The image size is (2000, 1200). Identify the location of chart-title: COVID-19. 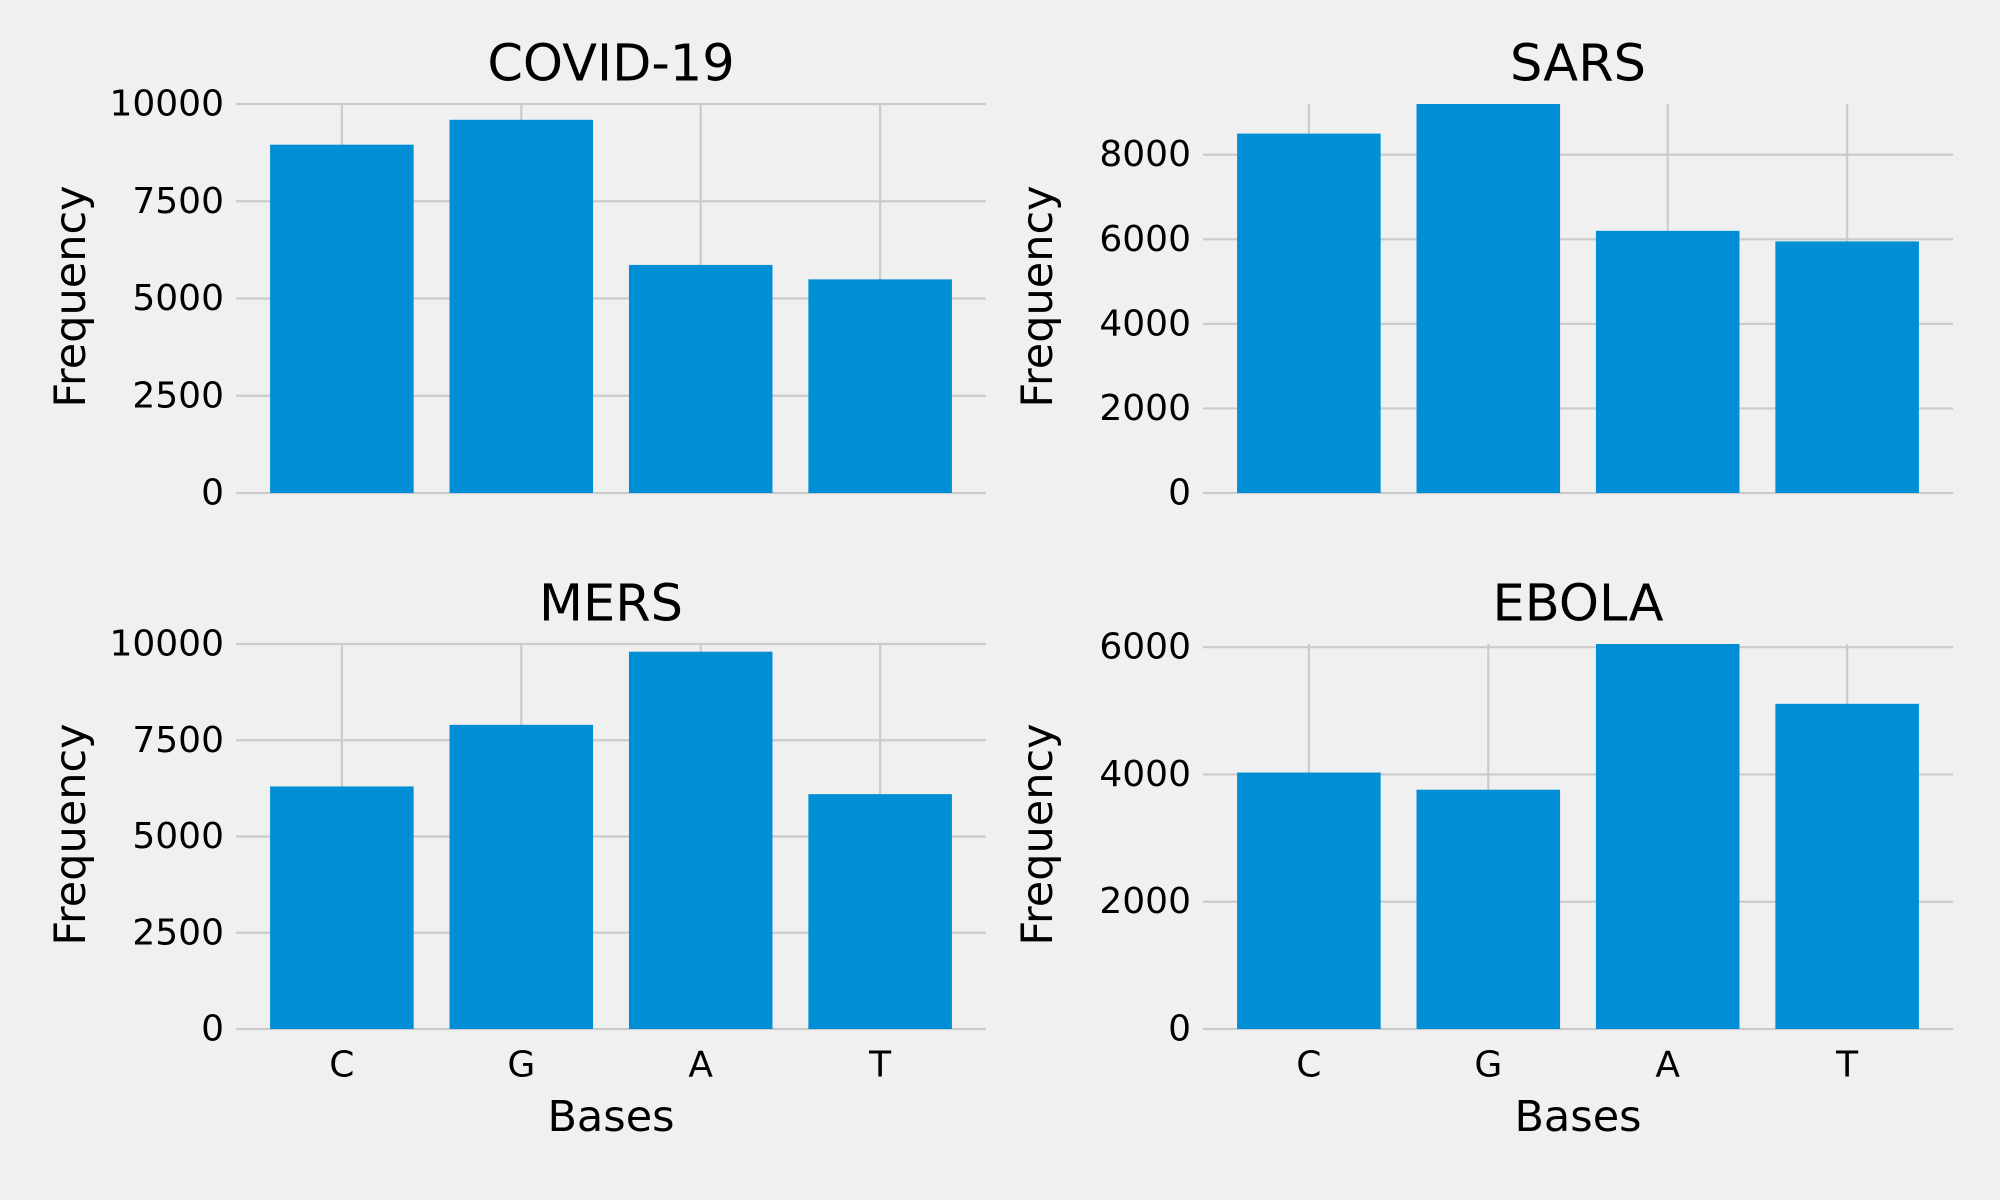
(610, 64).